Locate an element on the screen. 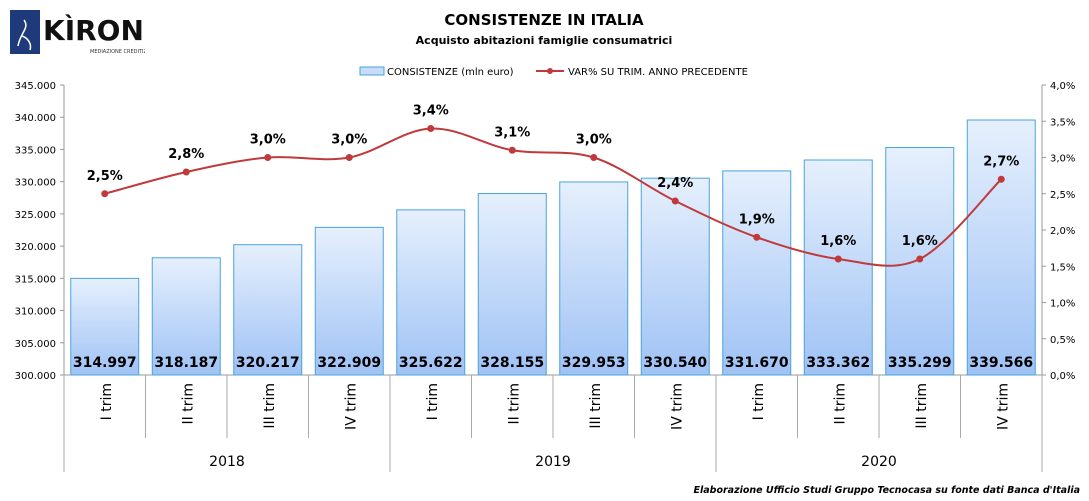  var-value-label: 2,5% is located at coordinates (105, 176).